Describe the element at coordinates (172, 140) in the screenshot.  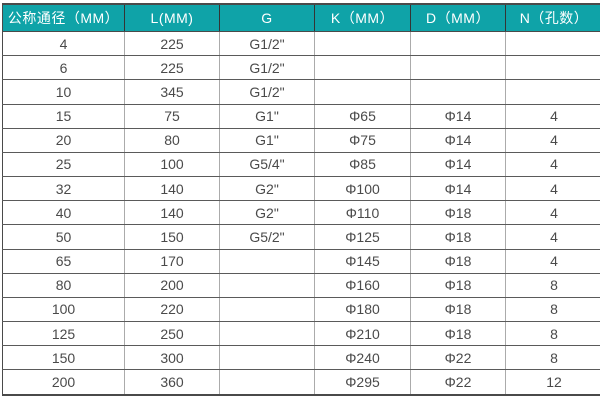
I see `table-cell: 80` at that location.